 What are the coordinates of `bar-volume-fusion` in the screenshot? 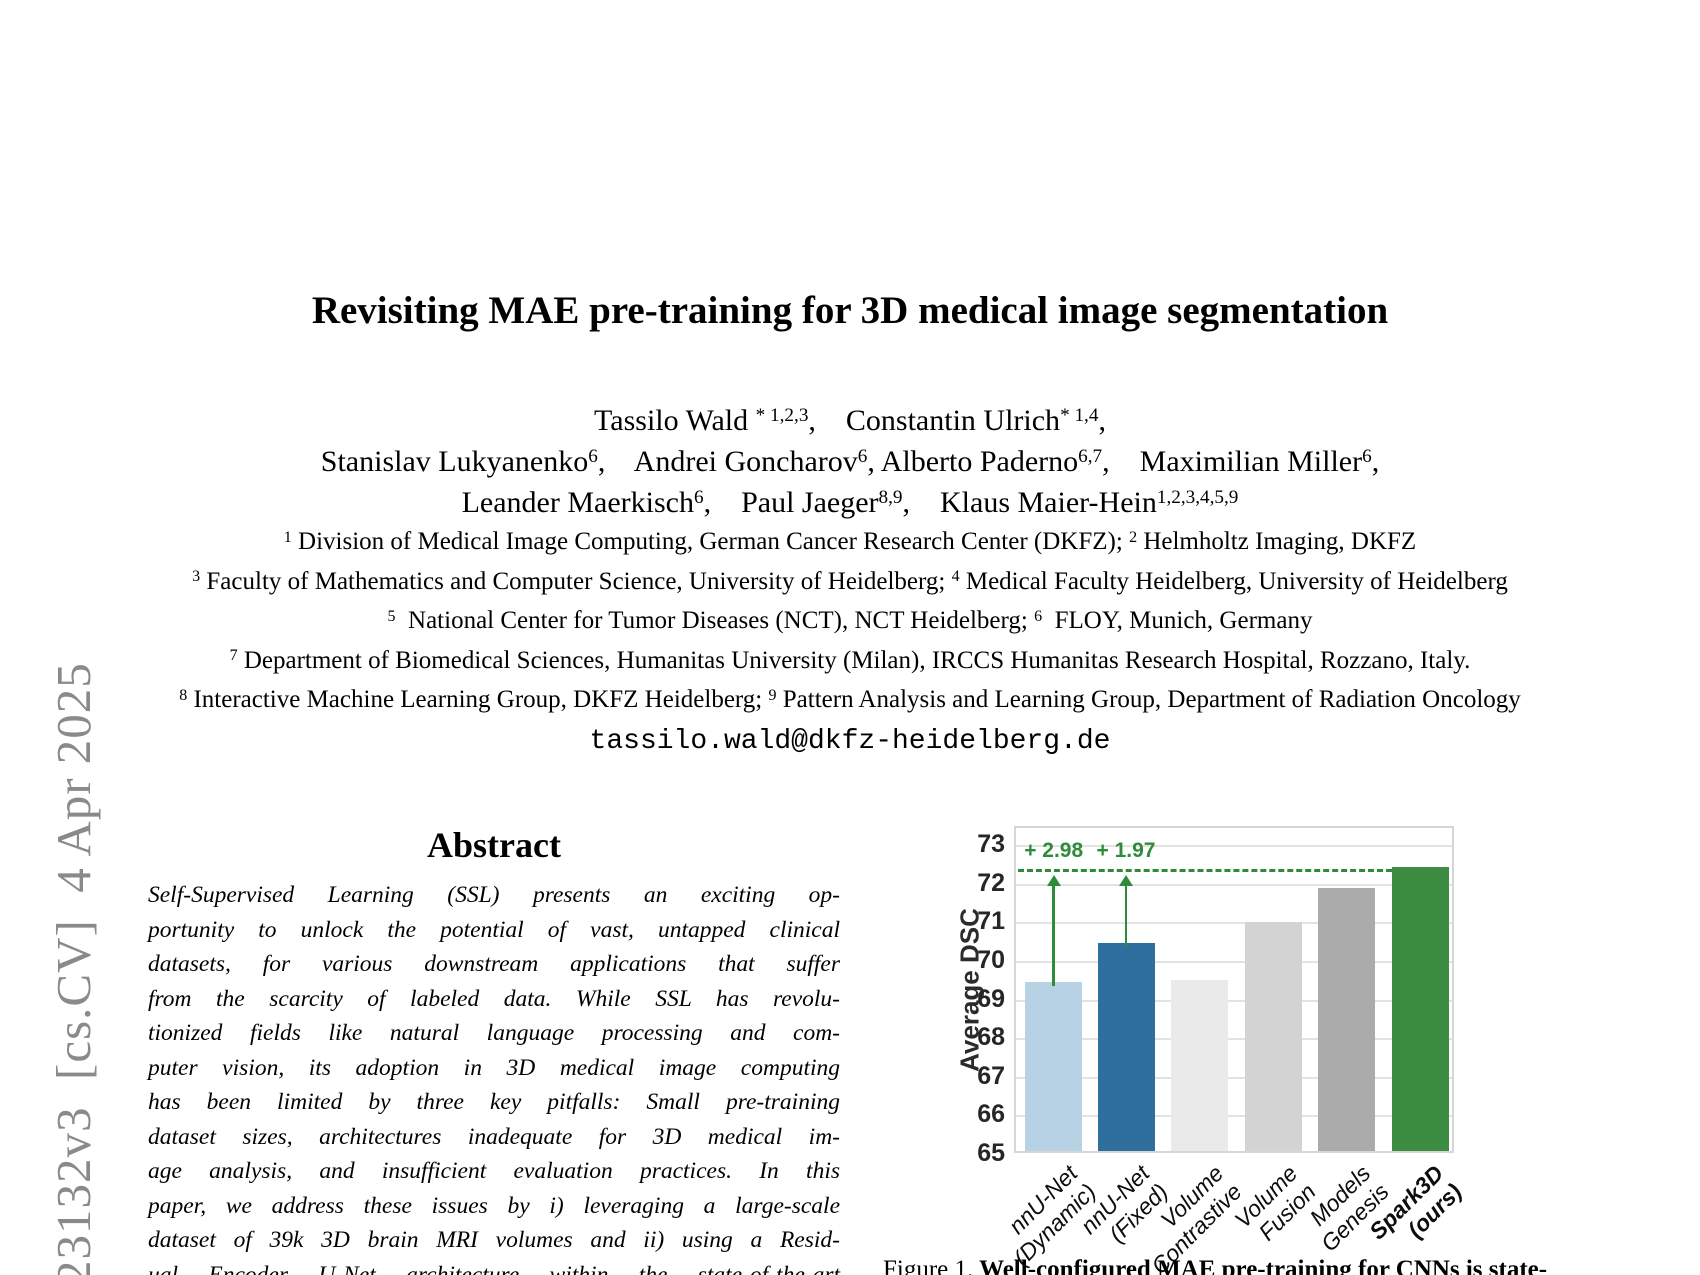 It's located at (1274, 1036).